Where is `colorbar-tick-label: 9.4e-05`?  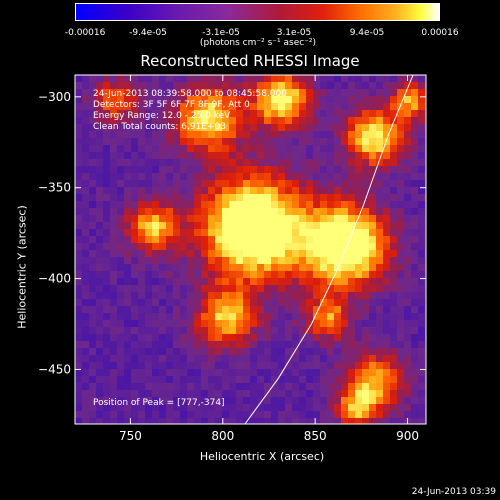
colorbar-tick-label: 9.4e-05 is located at coordinates (367, 33).